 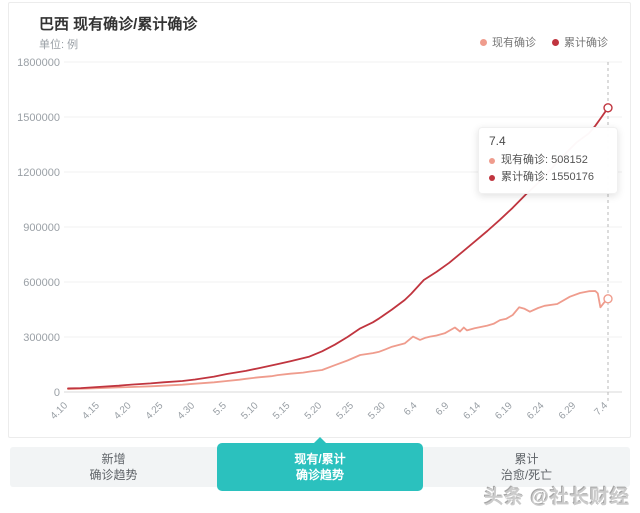 I want to click on x-axis-tick-label: 6.29, so click(x=568, y=411).